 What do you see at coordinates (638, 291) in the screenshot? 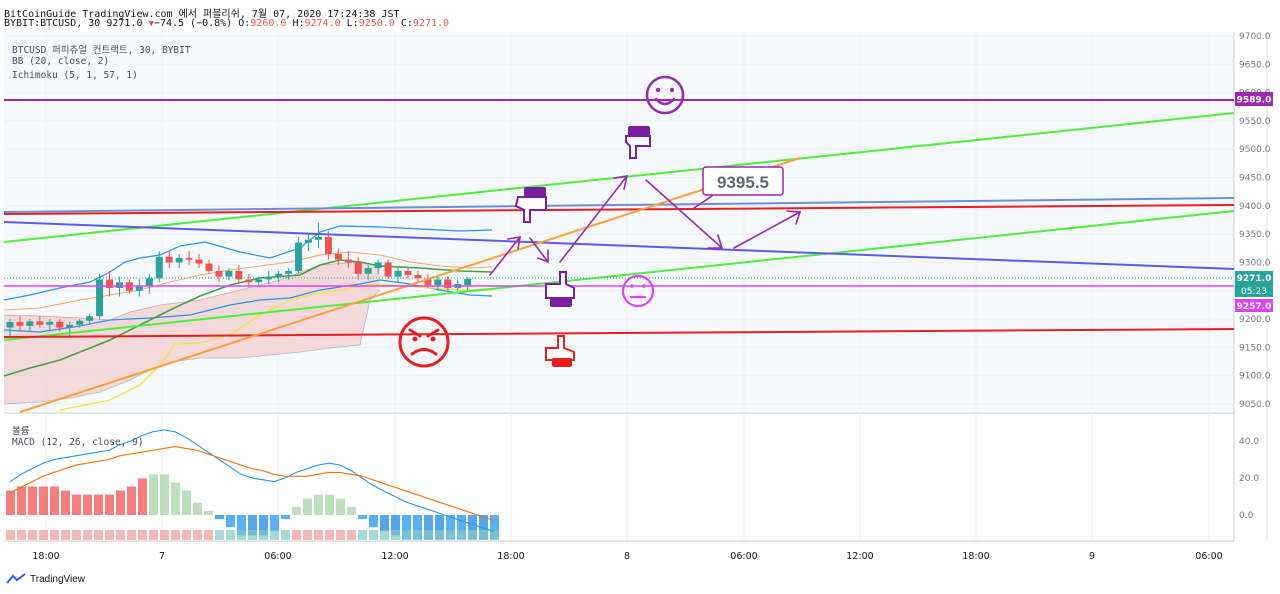
I see `neutral-face-icon` at bounding box center [638, 291].